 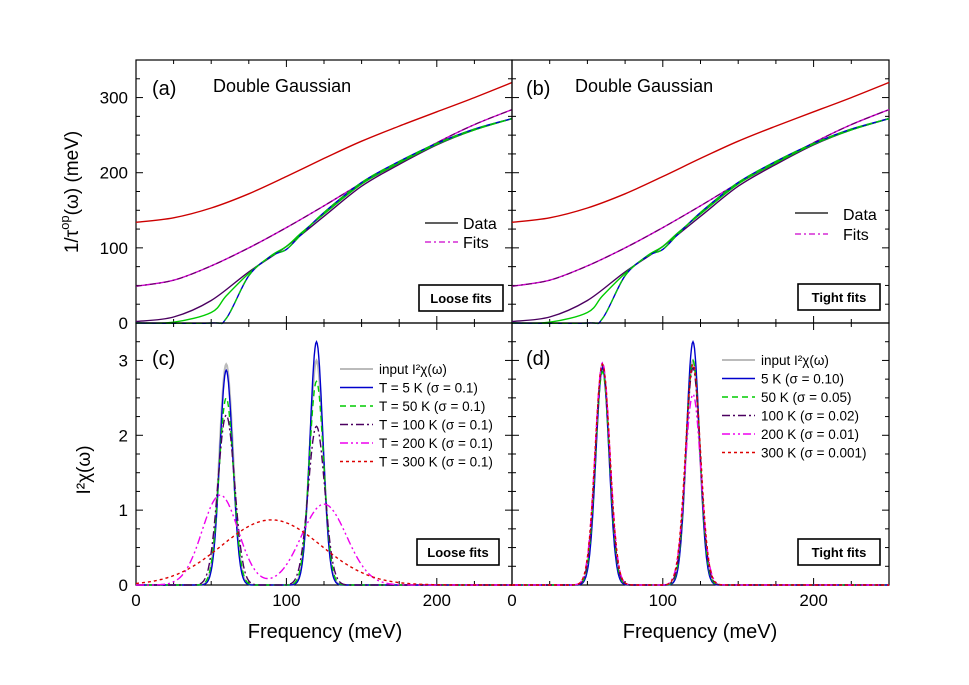 What do you see at coordinates (436, 443) in the screenshot?
I see `legend-c-label-4: T = 200 K (σ = 0.1)` at bounding box center [436, 443].